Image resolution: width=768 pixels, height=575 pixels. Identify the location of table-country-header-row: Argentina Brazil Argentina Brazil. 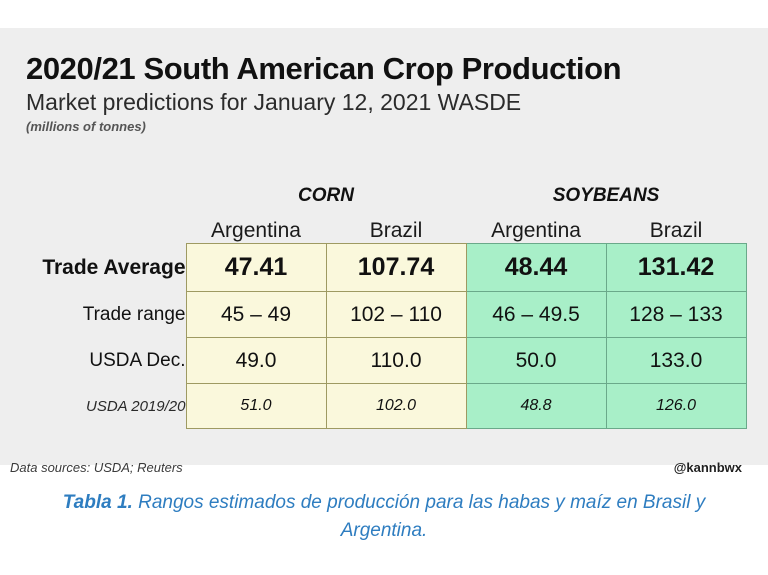
(378, 226).